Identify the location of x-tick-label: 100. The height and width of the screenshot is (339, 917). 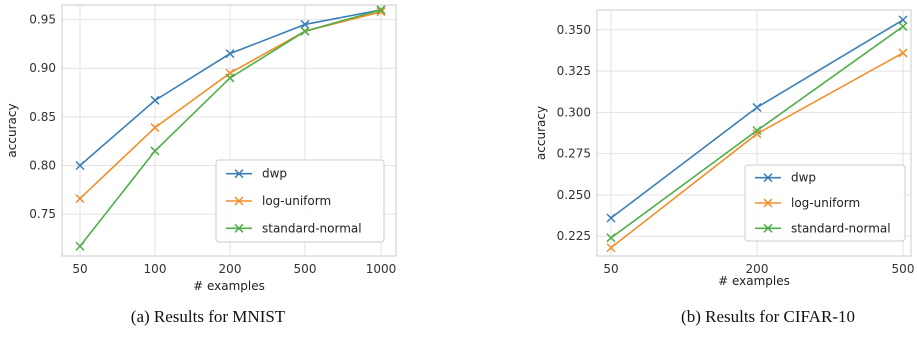
(155, 269).